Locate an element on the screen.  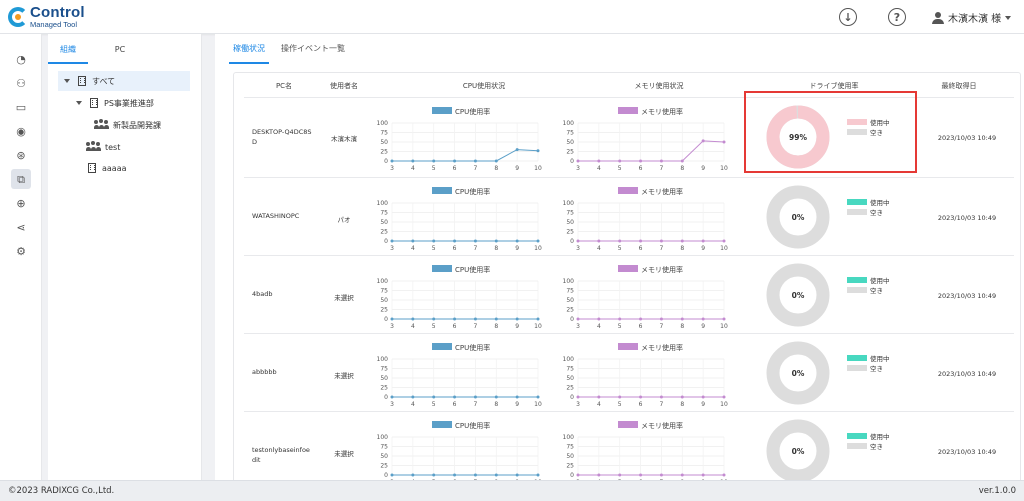
tree-item: test is located at coordinates (103, 147).